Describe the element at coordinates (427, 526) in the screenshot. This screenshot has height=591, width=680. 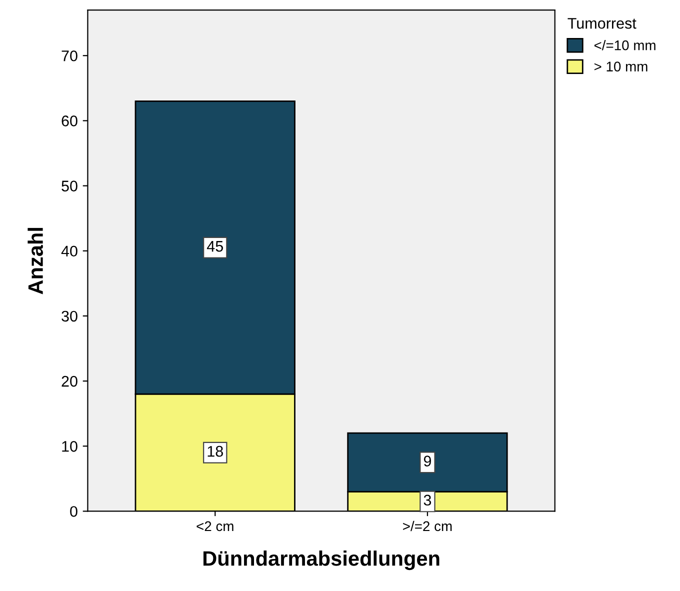
I see `x-tick-label: >/=2 cm` at that location.